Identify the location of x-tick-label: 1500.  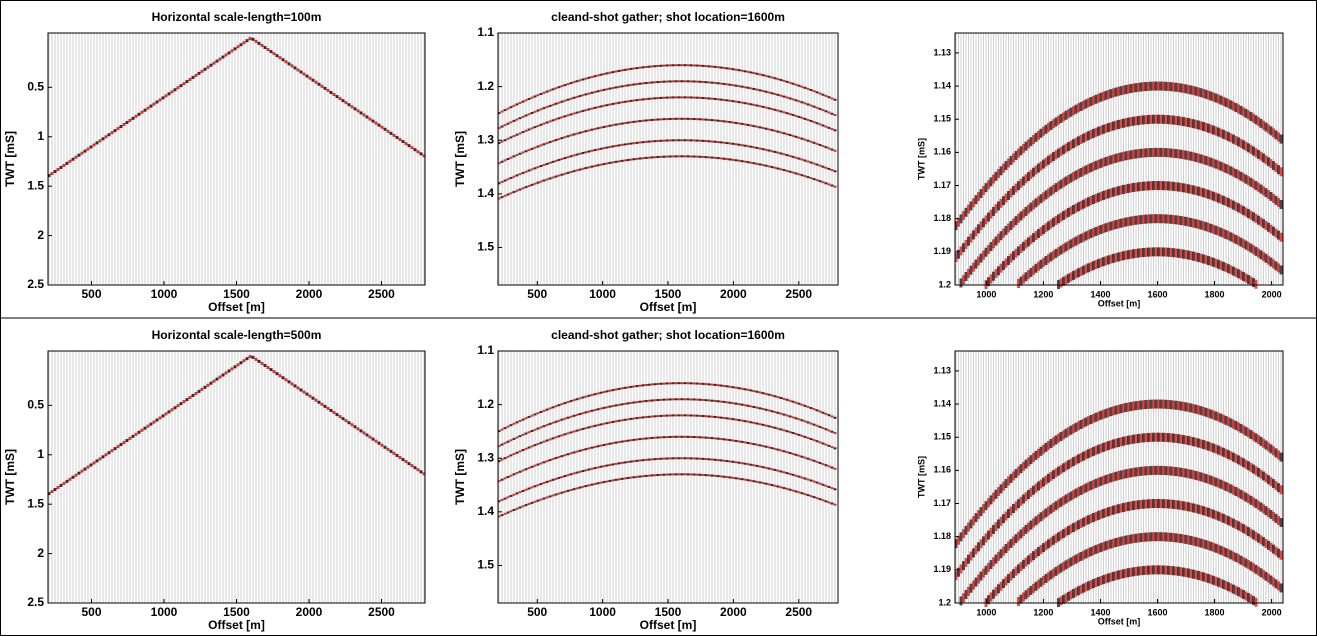
(668, 612).